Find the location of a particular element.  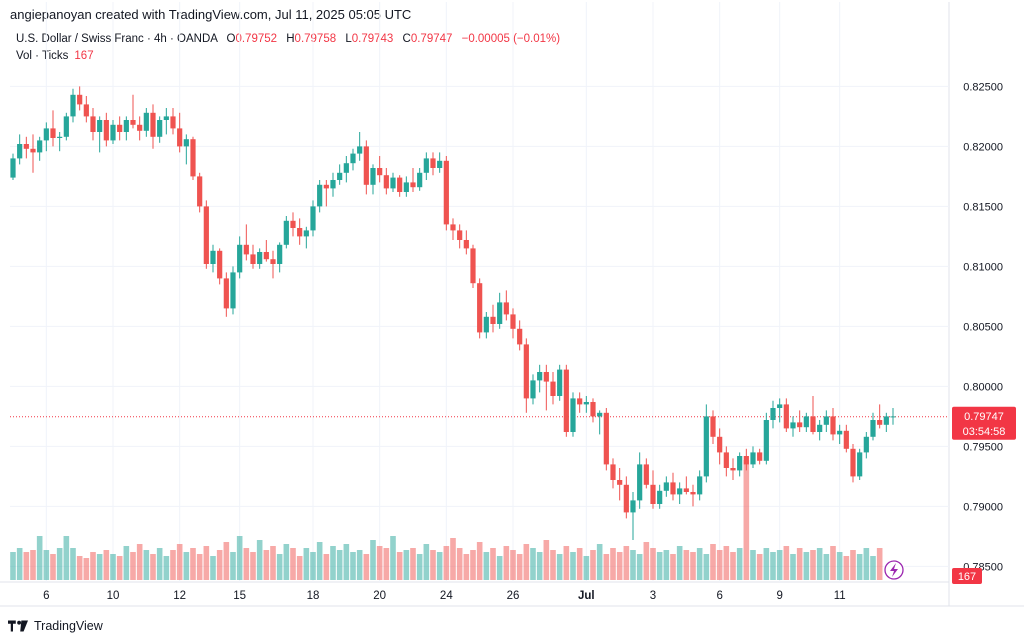

lightning-icon-bolt is located at coordinates (894, 570).